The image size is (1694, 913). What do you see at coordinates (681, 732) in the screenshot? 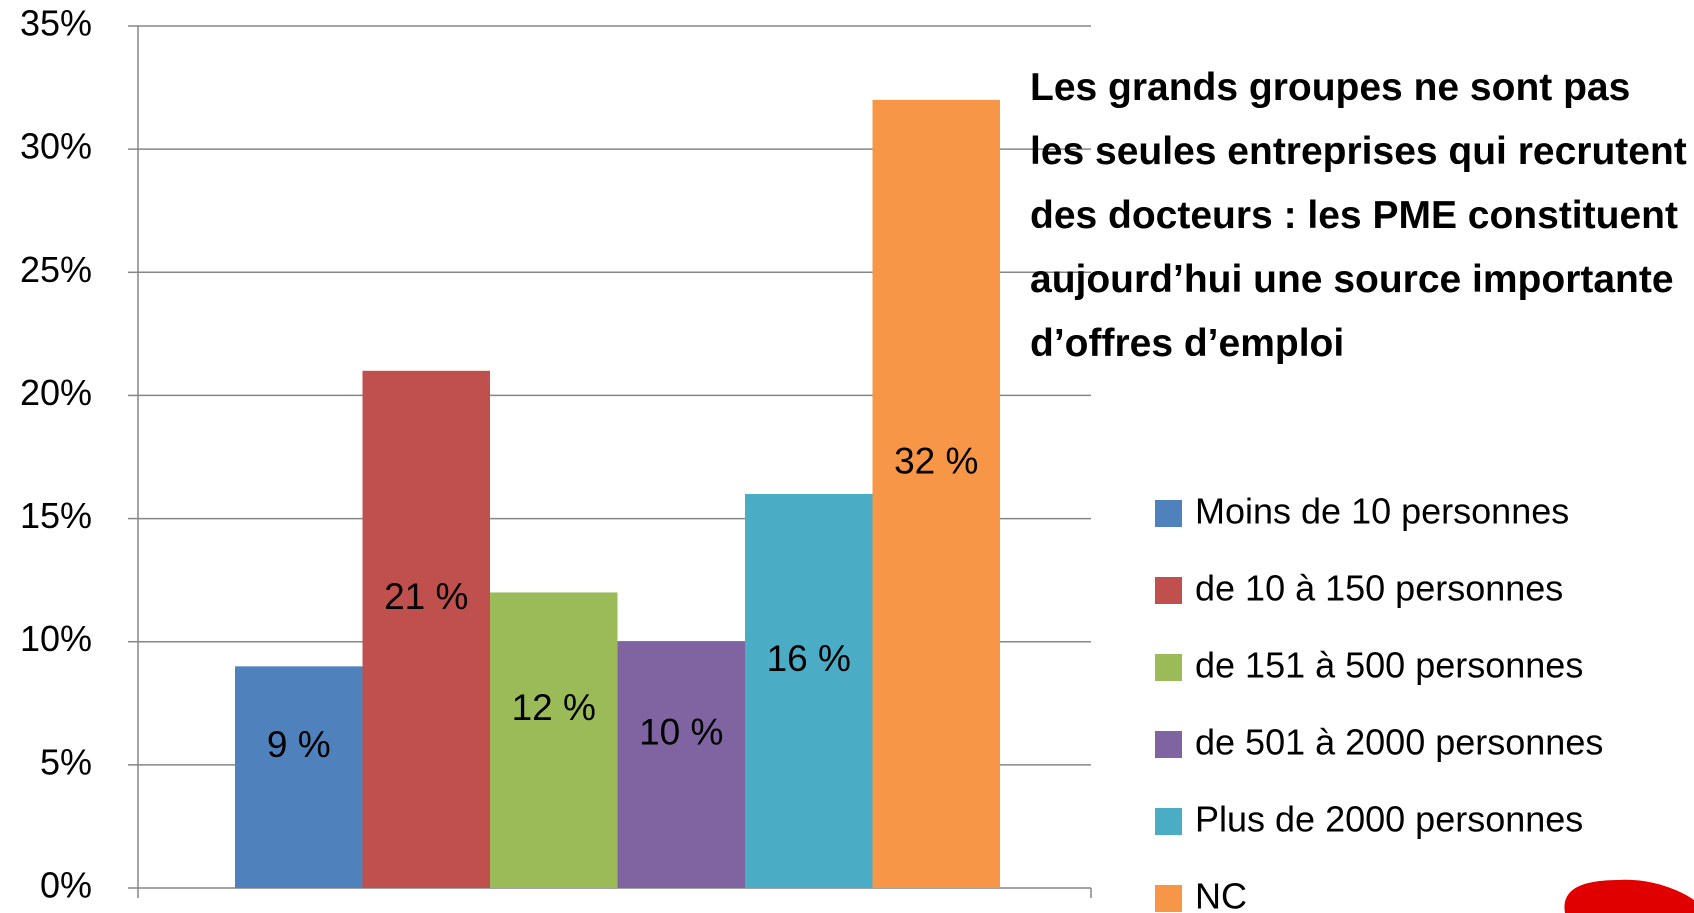
I see `data-label: 10 %` at bounding box center [681, 732].